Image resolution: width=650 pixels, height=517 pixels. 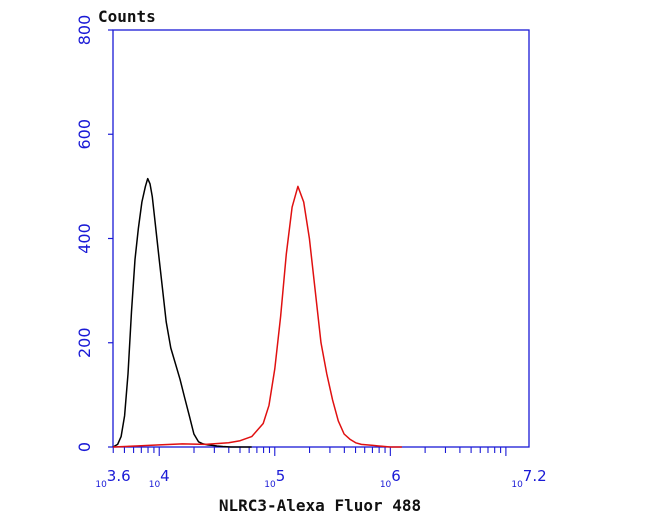 What do you see at coordinates (528, 478) in the screenshot?
I see `x-tick-label: 107.2` at bounding box center [528, 478].